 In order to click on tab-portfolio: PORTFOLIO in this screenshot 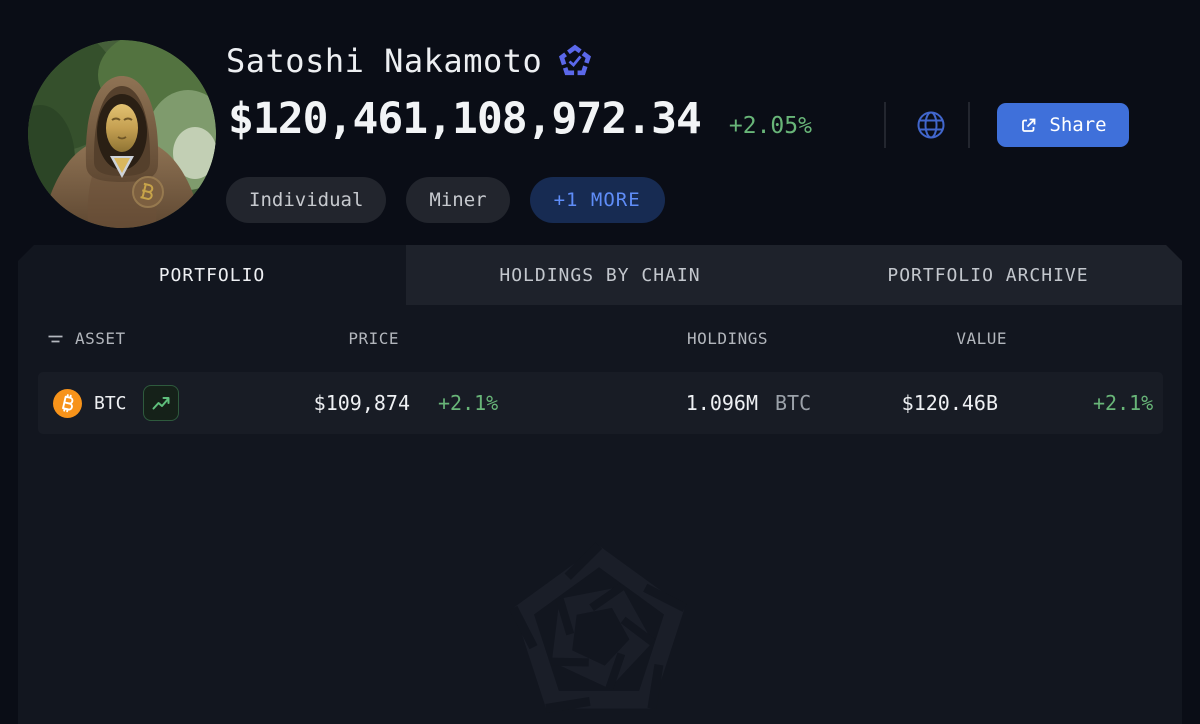, I will do `click(212, 275)`.